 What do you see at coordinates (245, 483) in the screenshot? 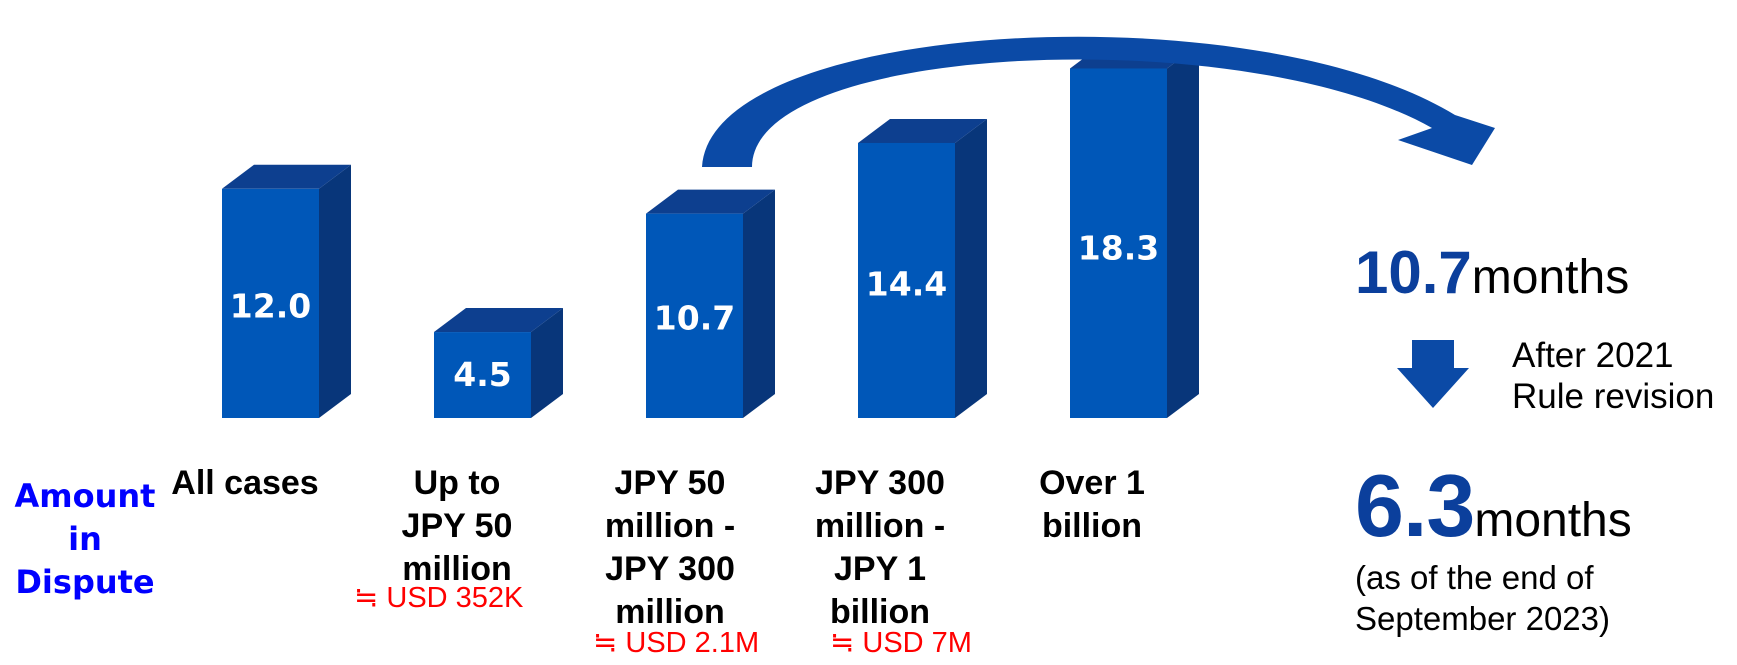
I see `category-label: All cases` at bounding box center [245, 483].